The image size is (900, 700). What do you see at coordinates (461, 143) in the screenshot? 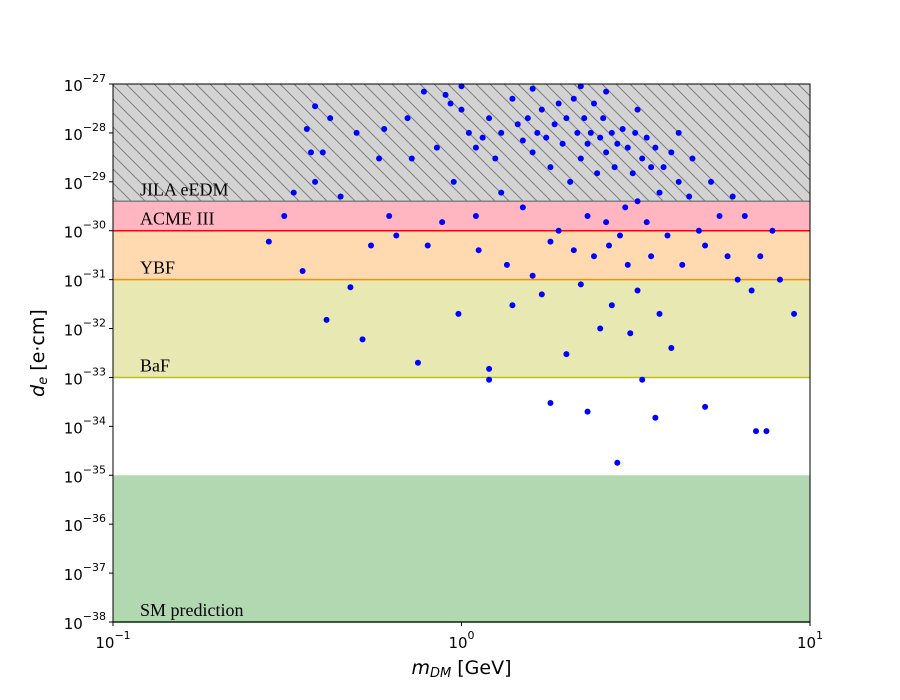
I see `band-hatch` at bounding box center [461, 143].